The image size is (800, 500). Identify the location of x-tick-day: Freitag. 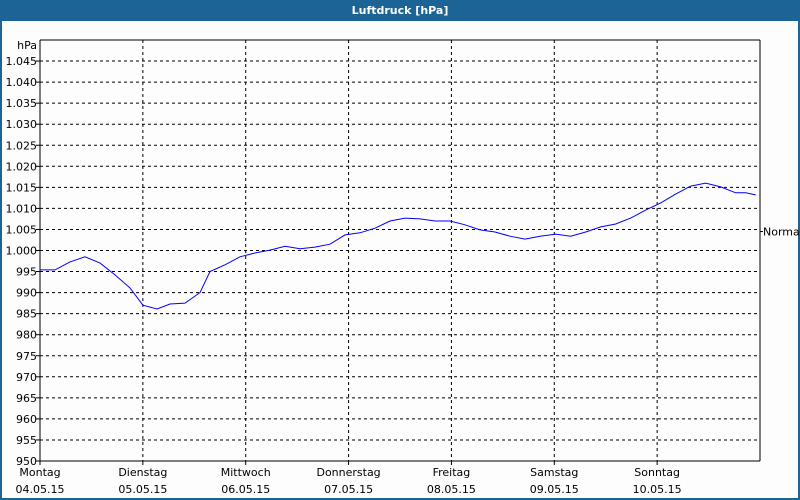
(452, 472).